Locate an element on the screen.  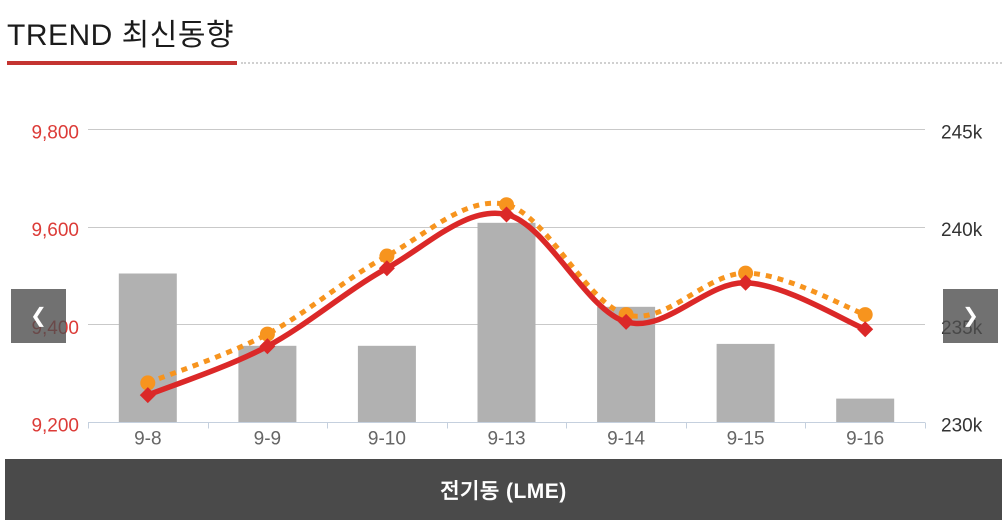
chevron-left-icon: ❮ is located at coordinates (38, 316).